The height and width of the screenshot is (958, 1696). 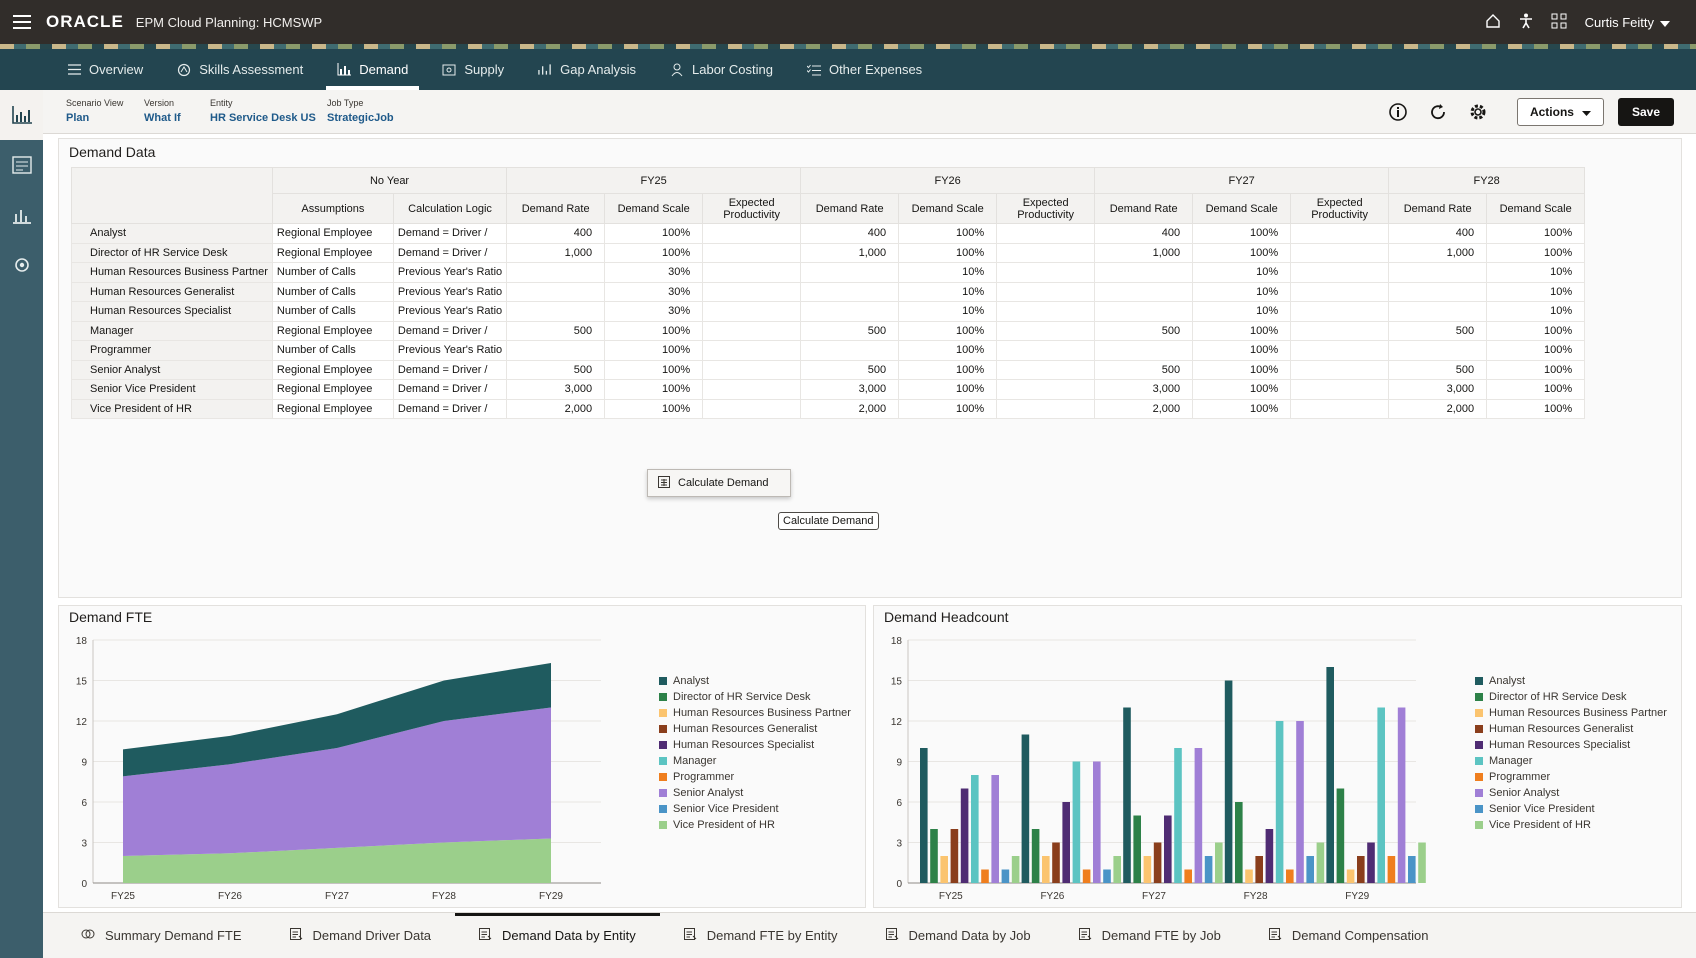 I want to click on user-menu: Curtis Feitty, so click(x=1627, y=22).